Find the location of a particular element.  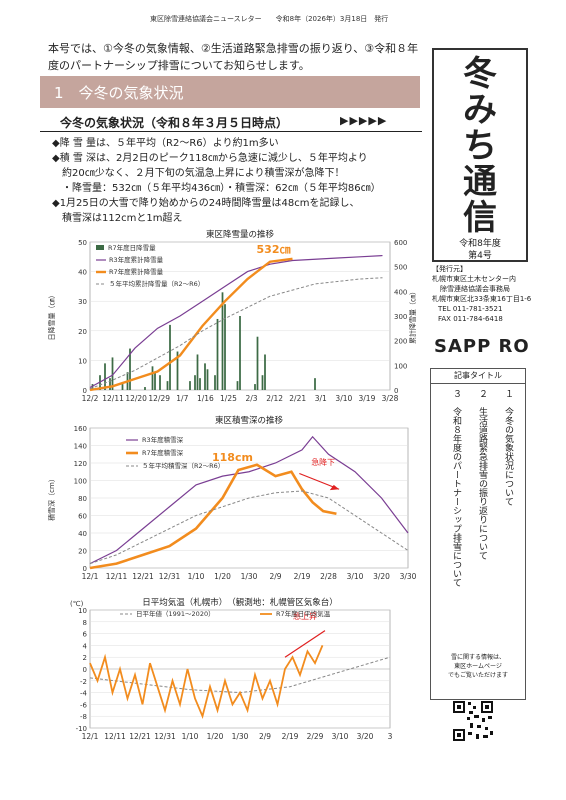

qr-code-icon is located at coordinates (473, 721).